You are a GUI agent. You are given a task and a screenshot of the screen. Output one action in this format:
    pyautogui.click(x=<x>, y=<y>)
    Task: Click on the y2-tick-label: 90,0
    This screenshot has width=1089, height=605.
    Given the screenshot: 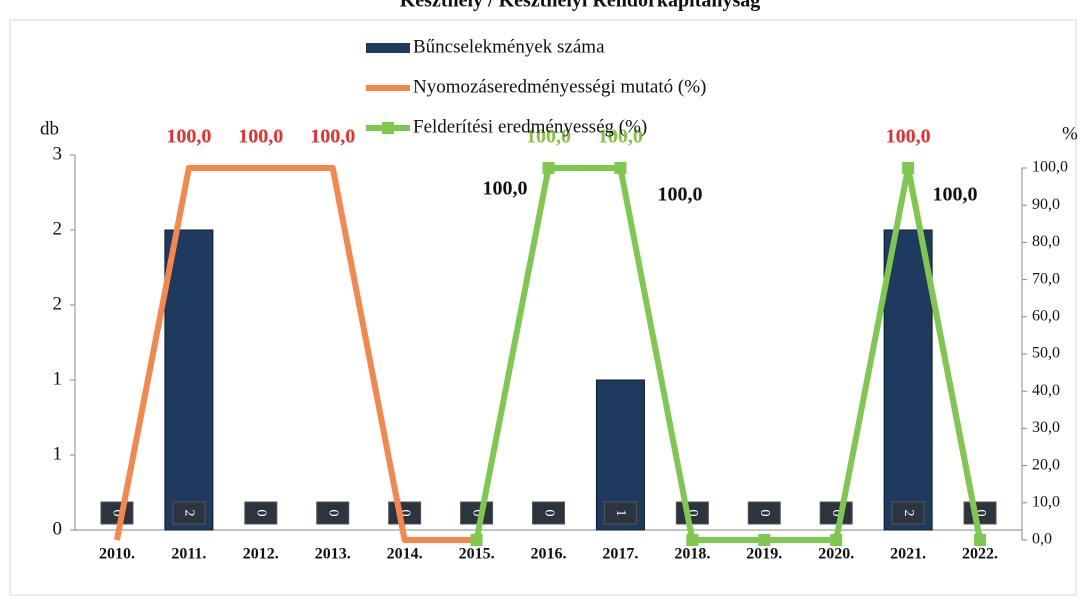 What is the action you would take?
    pyautogui.click(x=1046, y=204)
    